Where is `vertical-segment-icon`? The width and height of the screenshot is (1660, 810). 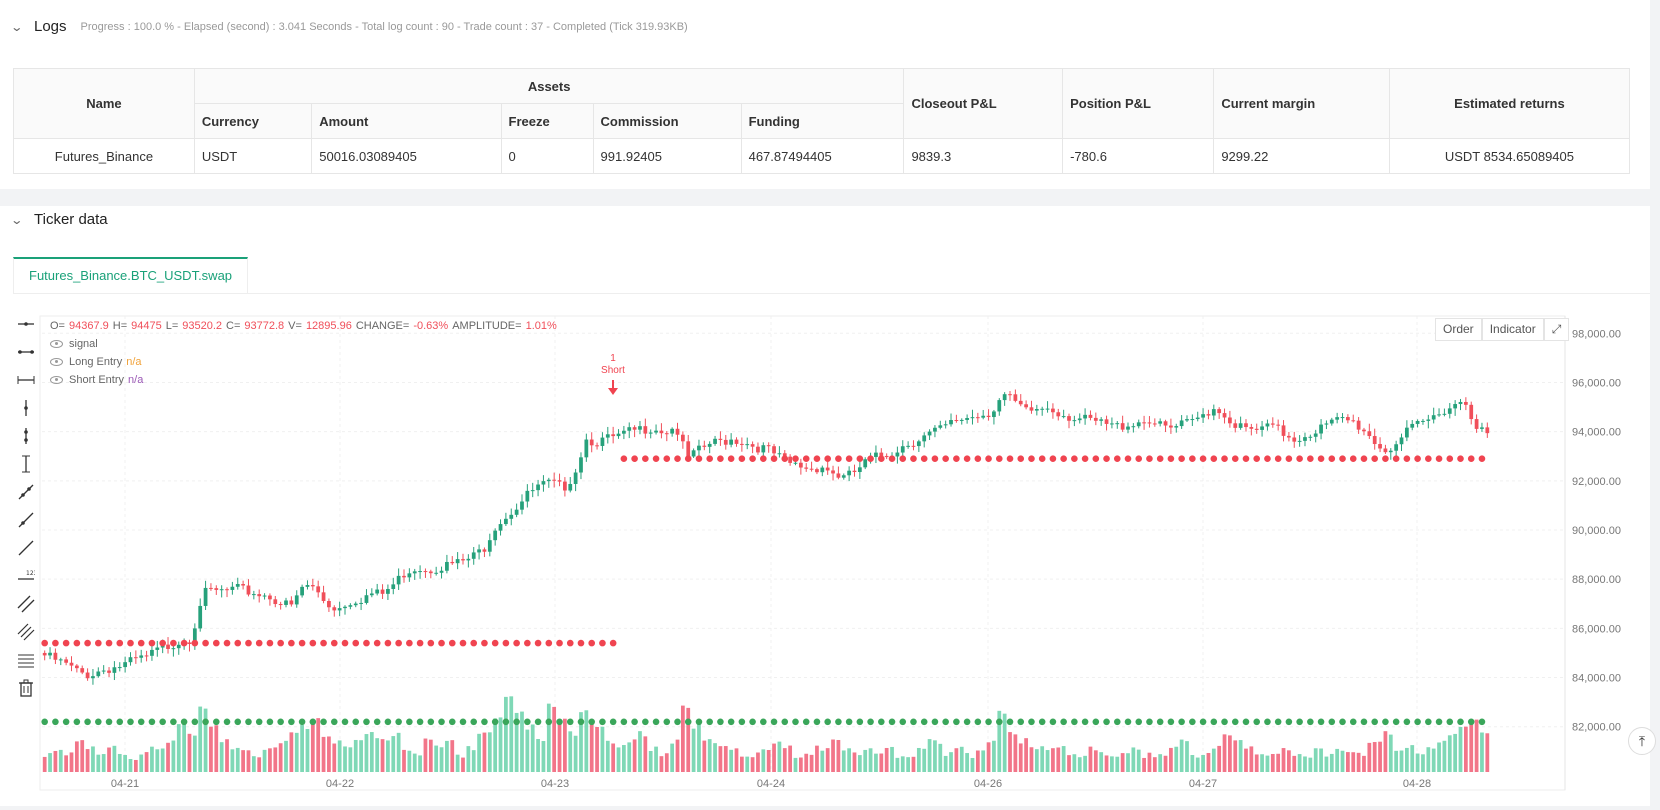 vertical-segment-icon is located at coordinates (26, 464).